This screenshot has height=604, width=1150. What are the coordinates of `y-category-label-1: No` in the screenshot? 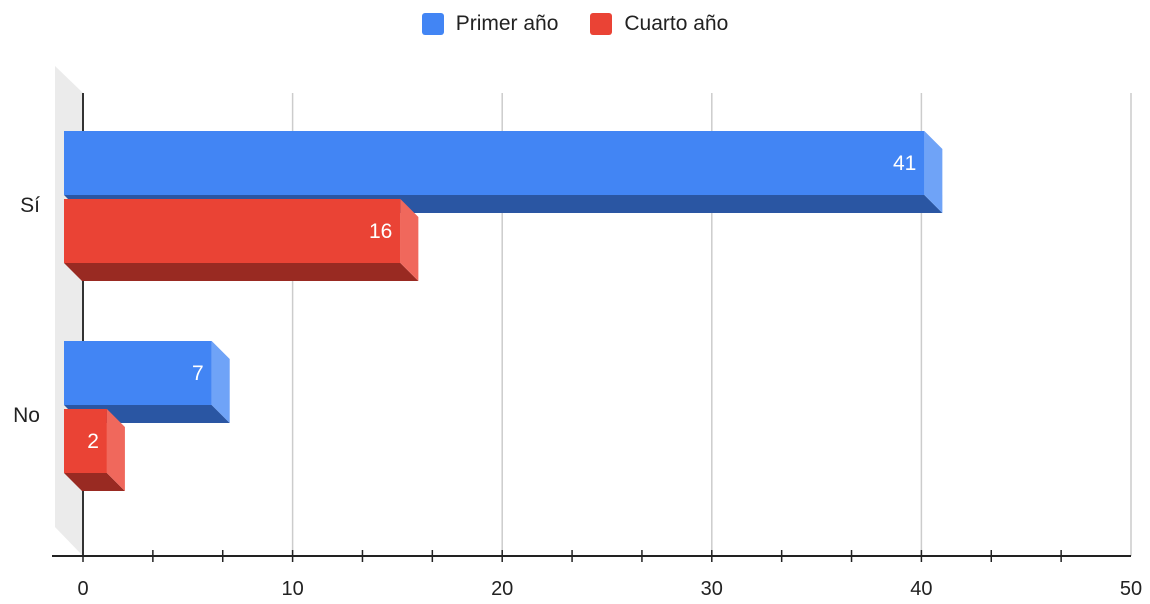 It's located at (26, 415).